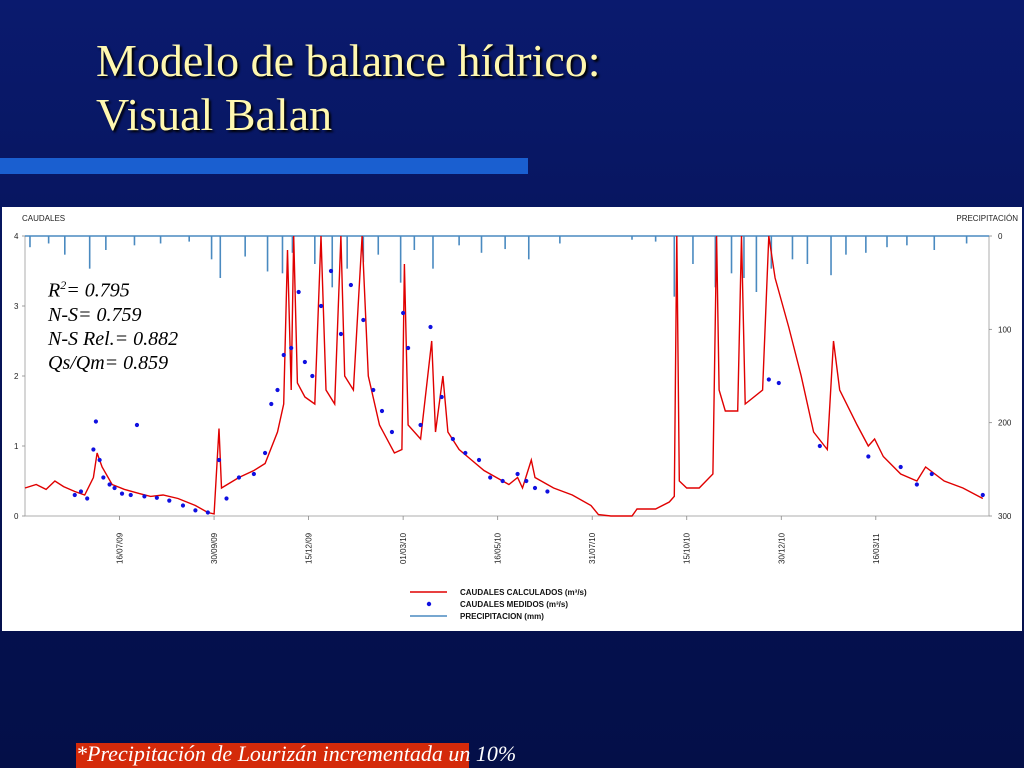  Describe the element at coordinates (514, 604) in the screenshot. I see `legend-label: CAUDALES MEDIDOS (m³/s)` at that location.